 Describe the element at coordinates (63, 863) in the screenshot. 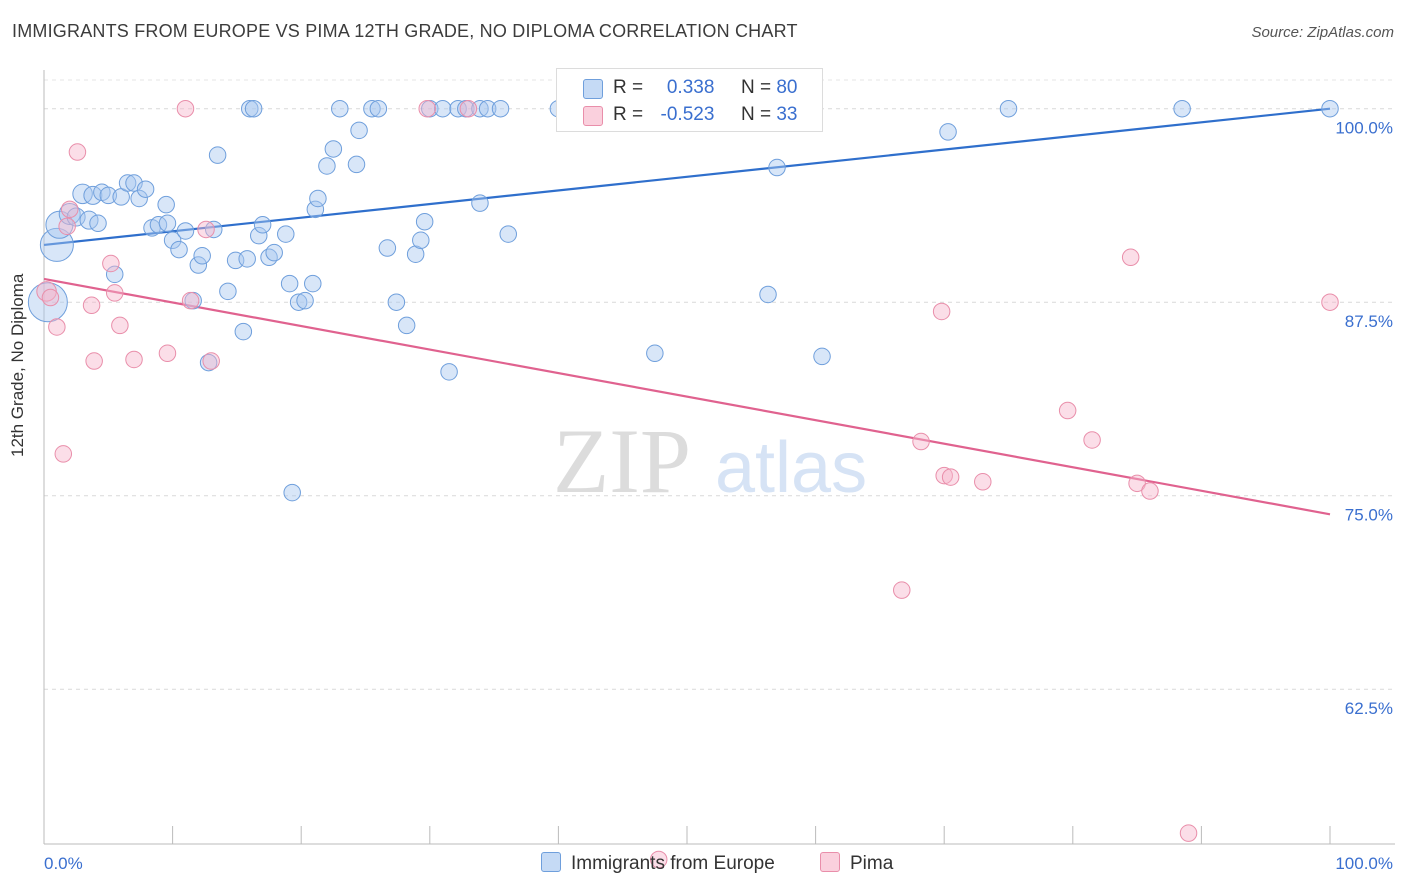

I see `x-tick-label: 0.0%` at that location.